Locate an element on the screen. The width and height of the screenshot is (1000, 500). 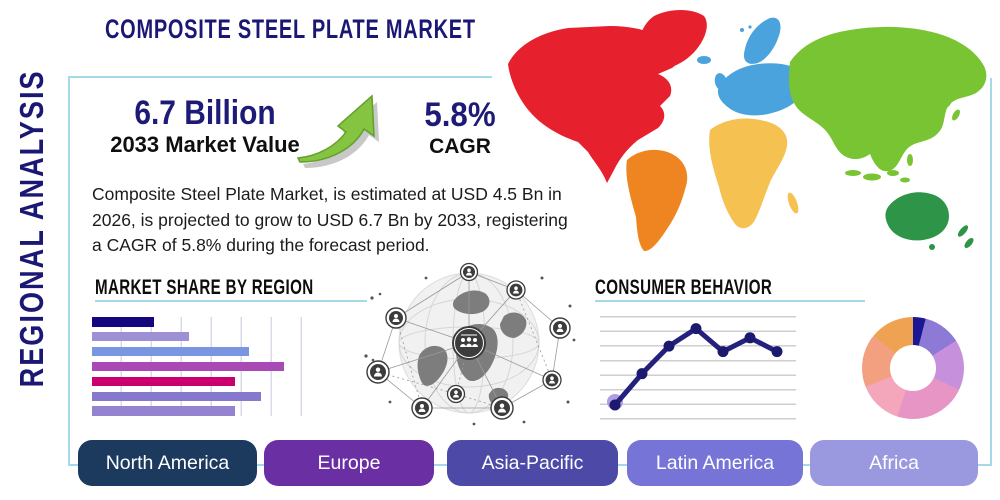
region-button-north-america: North America is located at coordinates (167, 463).